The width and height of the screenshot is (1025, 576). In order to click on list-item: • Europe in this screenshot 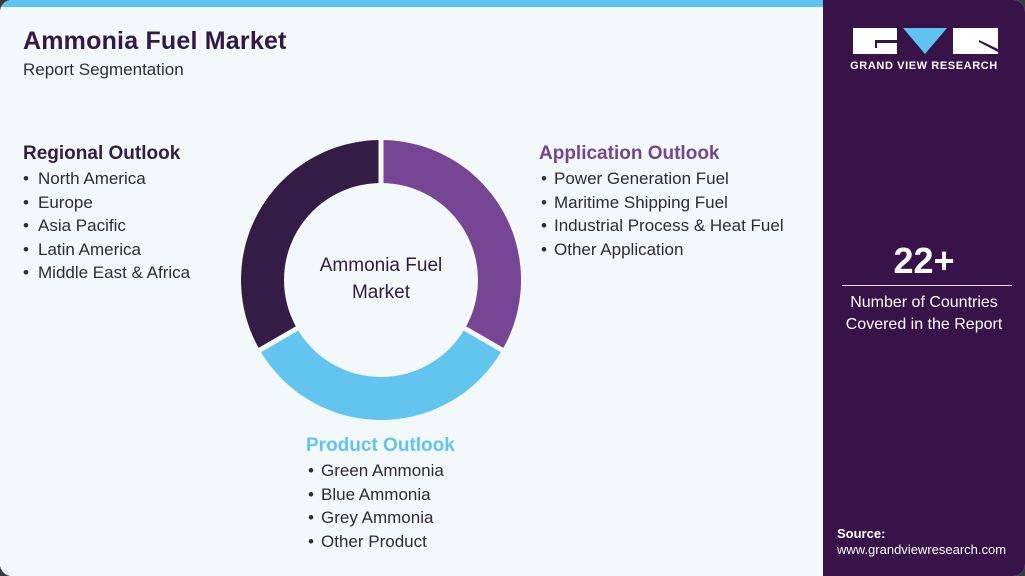, I will do `click(106, 203)`.